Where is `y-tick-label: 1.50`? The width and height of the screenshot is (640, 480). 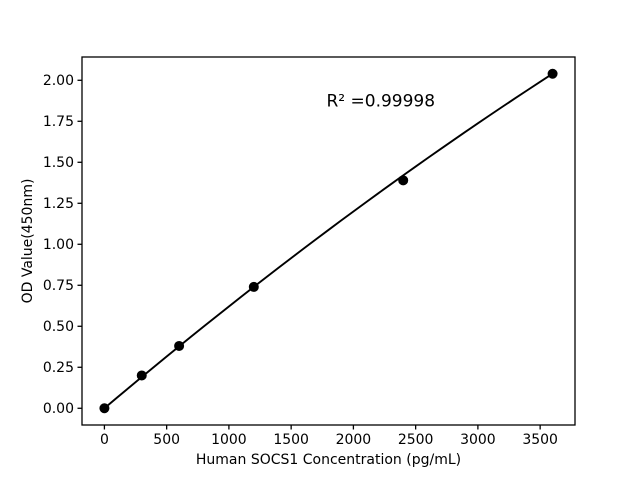
y-tick-label: 1.50 is located at coordinates (58, 163).